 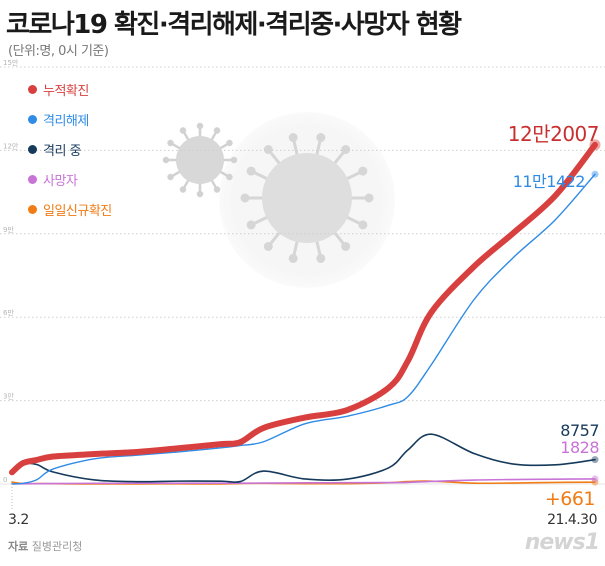 I want to click on end-label-deaths: 1828, so click(x=579, y=447).